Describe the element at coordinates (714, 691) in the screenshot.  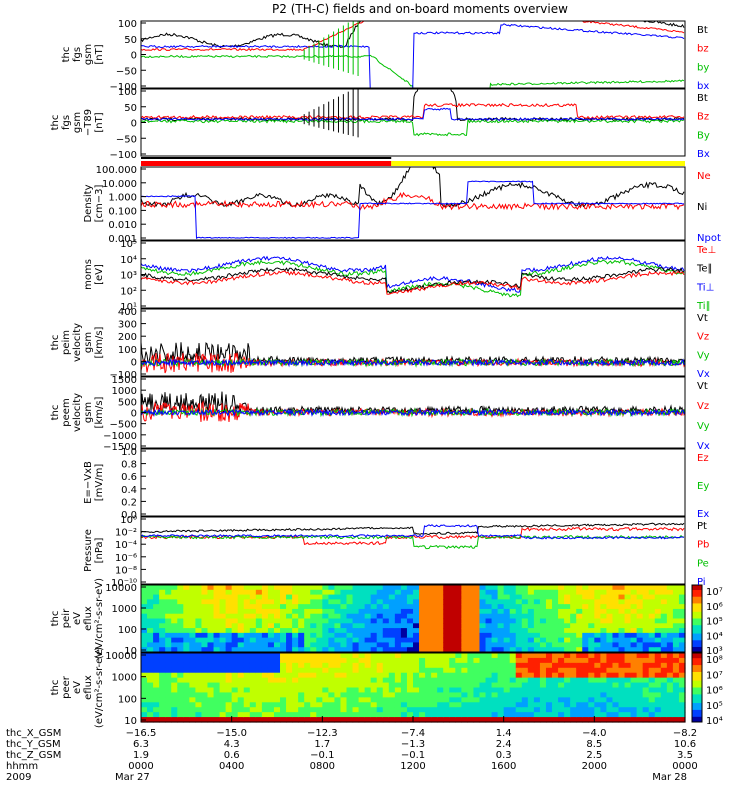
I see `colorbar-label: 10⁶` at that location.